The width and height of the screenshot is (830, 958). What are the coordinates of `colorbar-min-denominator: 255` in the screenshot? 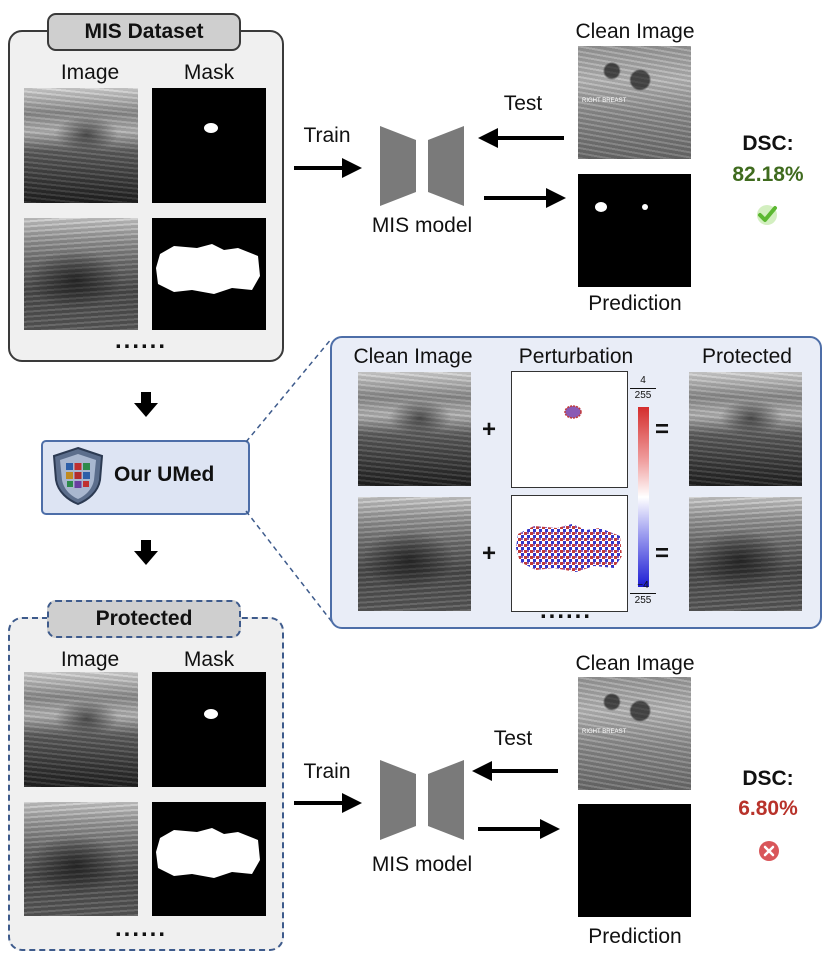 It's located at (643, 600).